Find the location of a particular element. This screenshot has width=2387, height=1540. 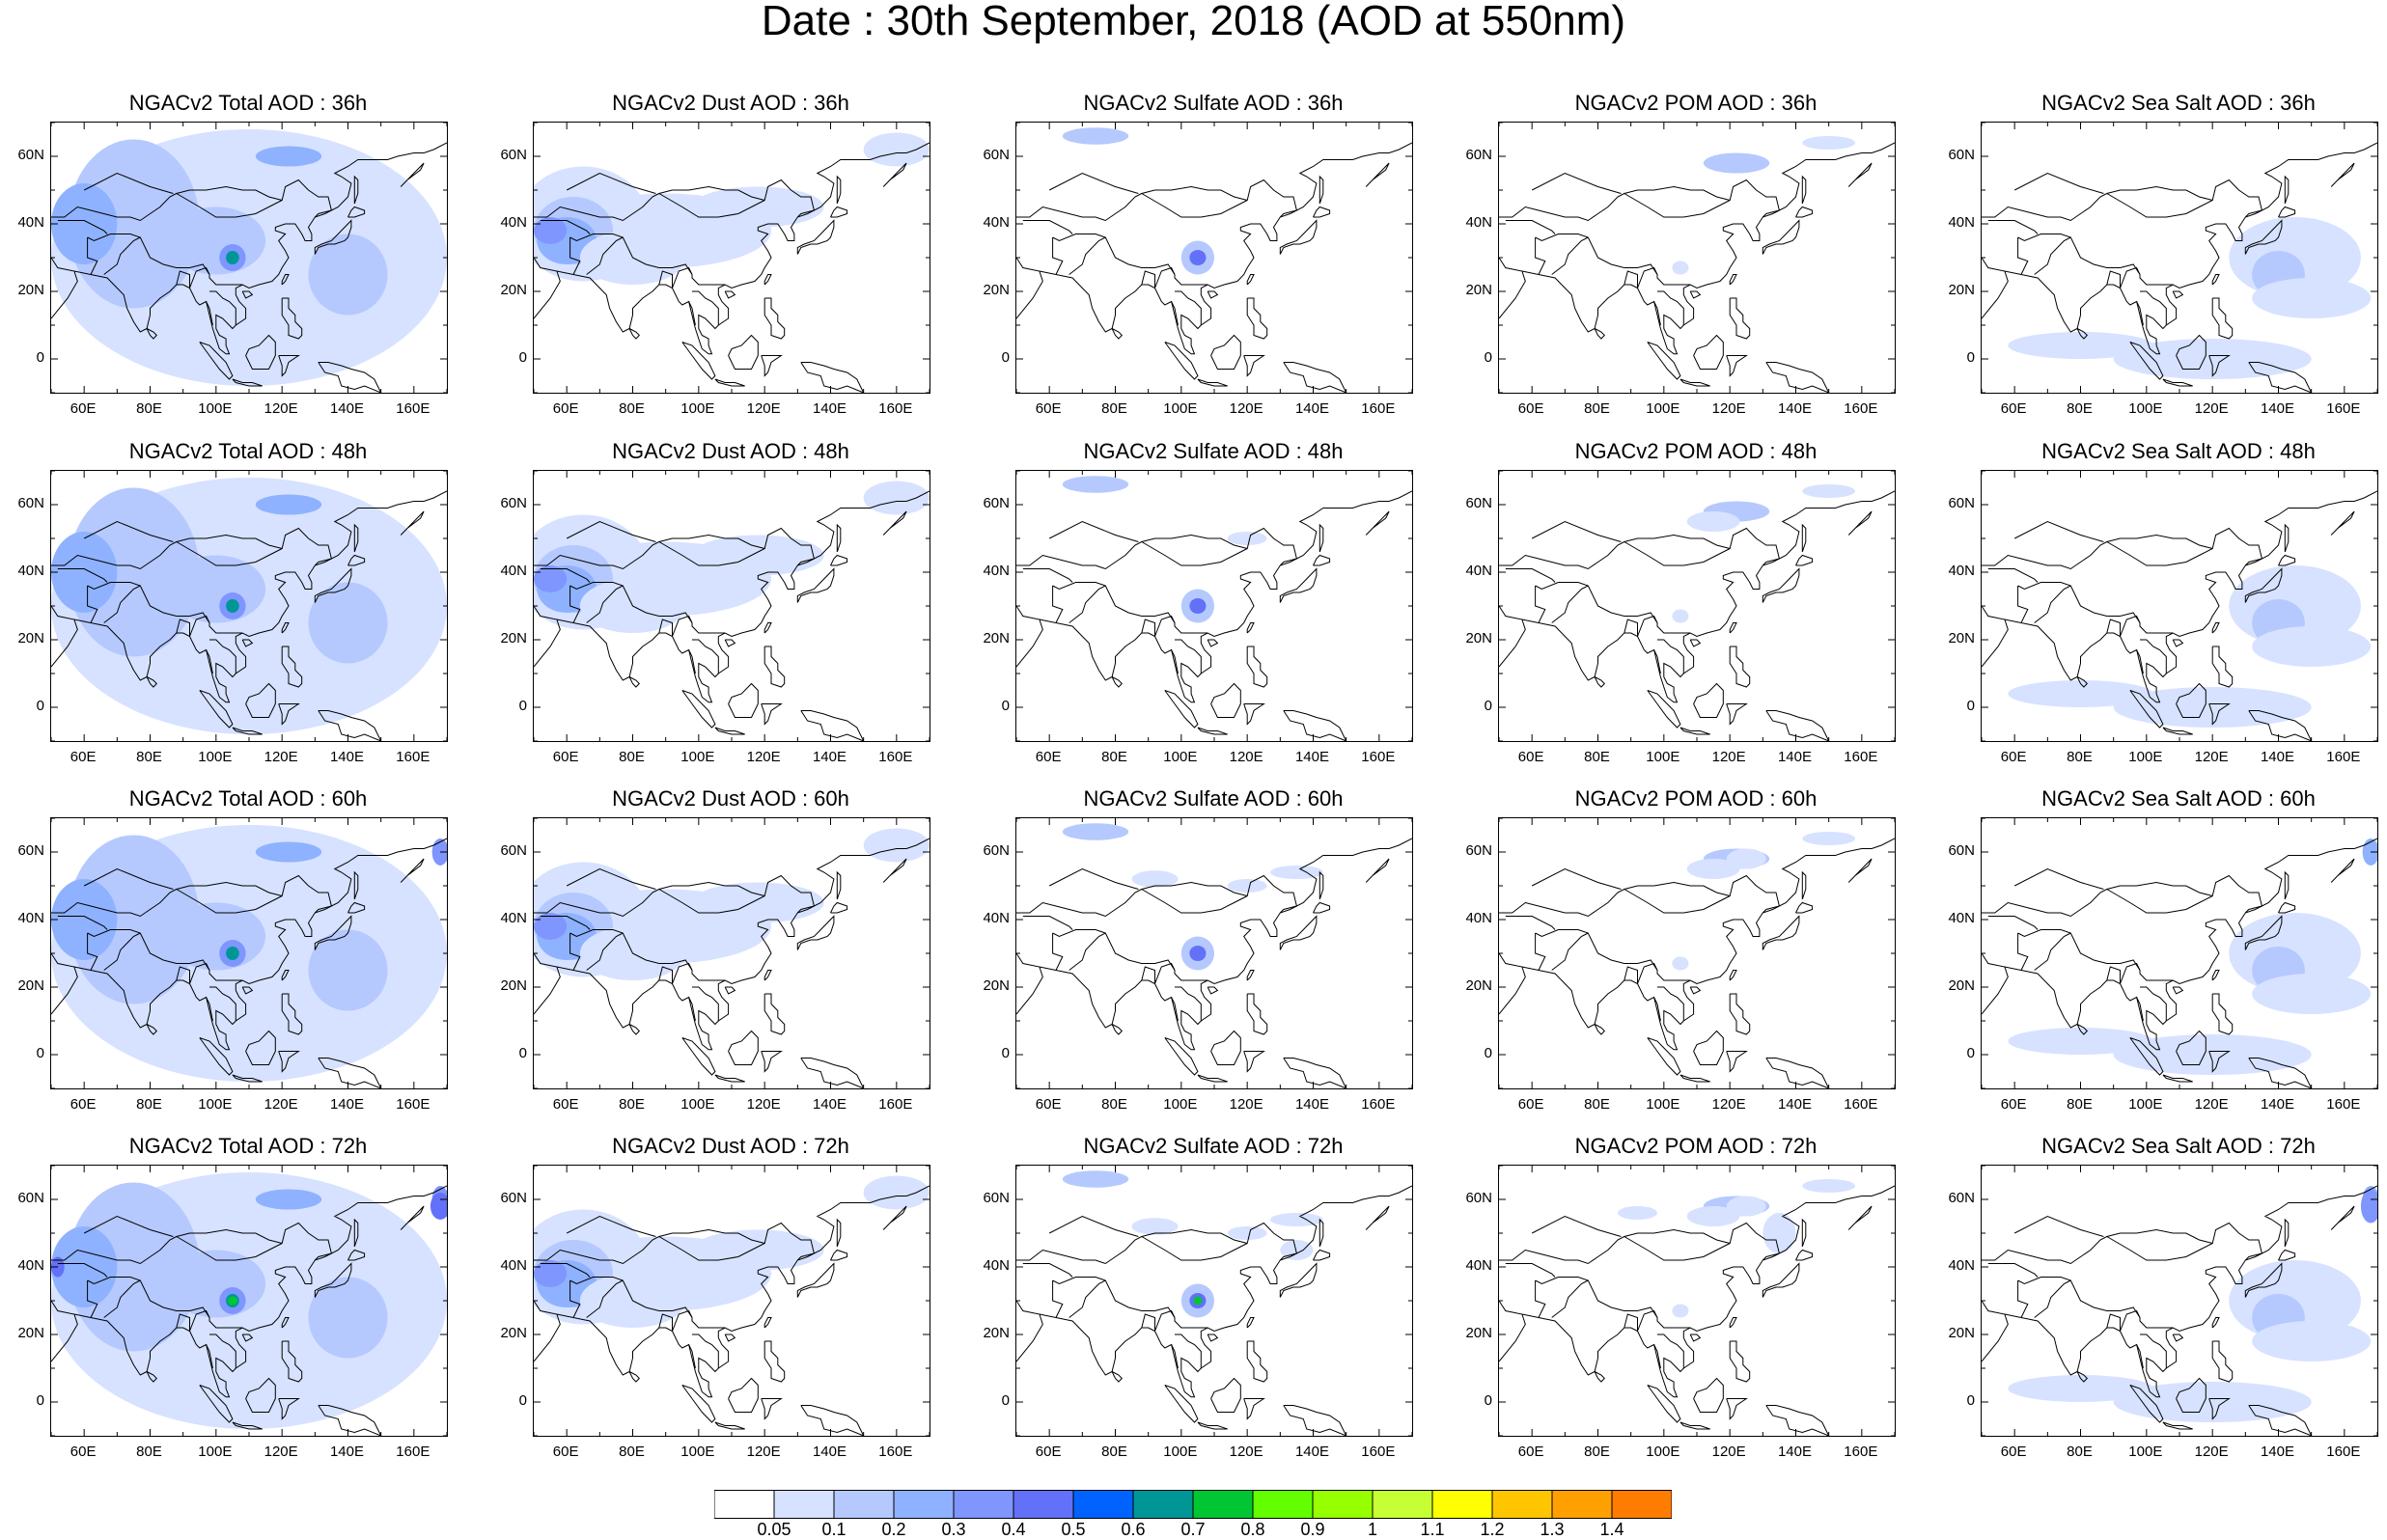

colorbar-tick-label: 0.7 is located at coordinates (1193, 1530).